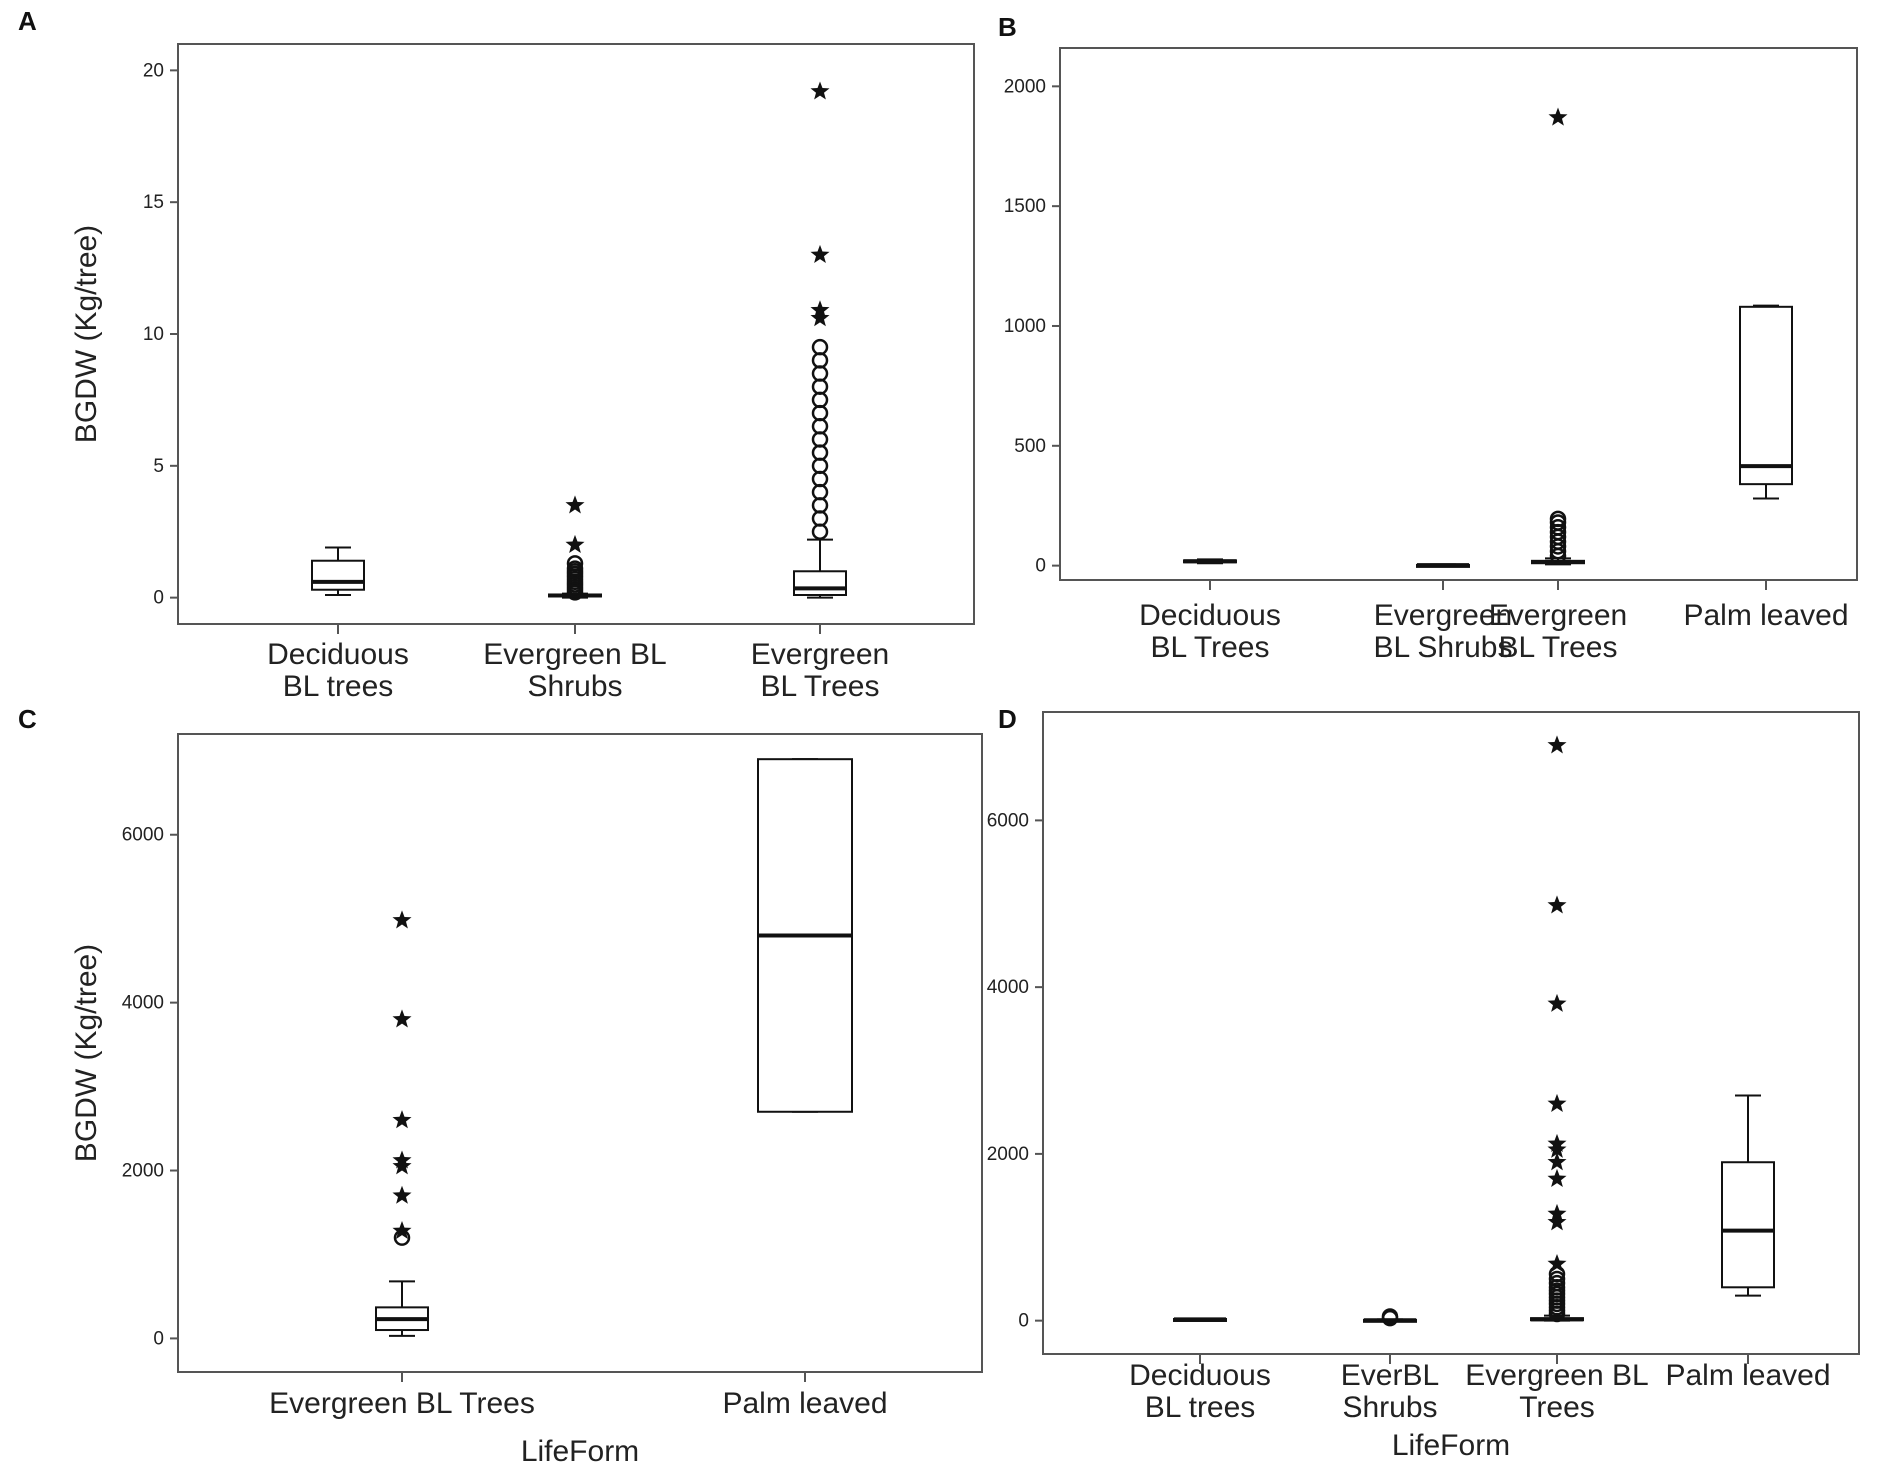 The image size is (1904, 1479). What do you see at coordinates (1025, 326) in the screenshot?
I see `y-tick-label: 1000` at bounding box center [1025, 326].